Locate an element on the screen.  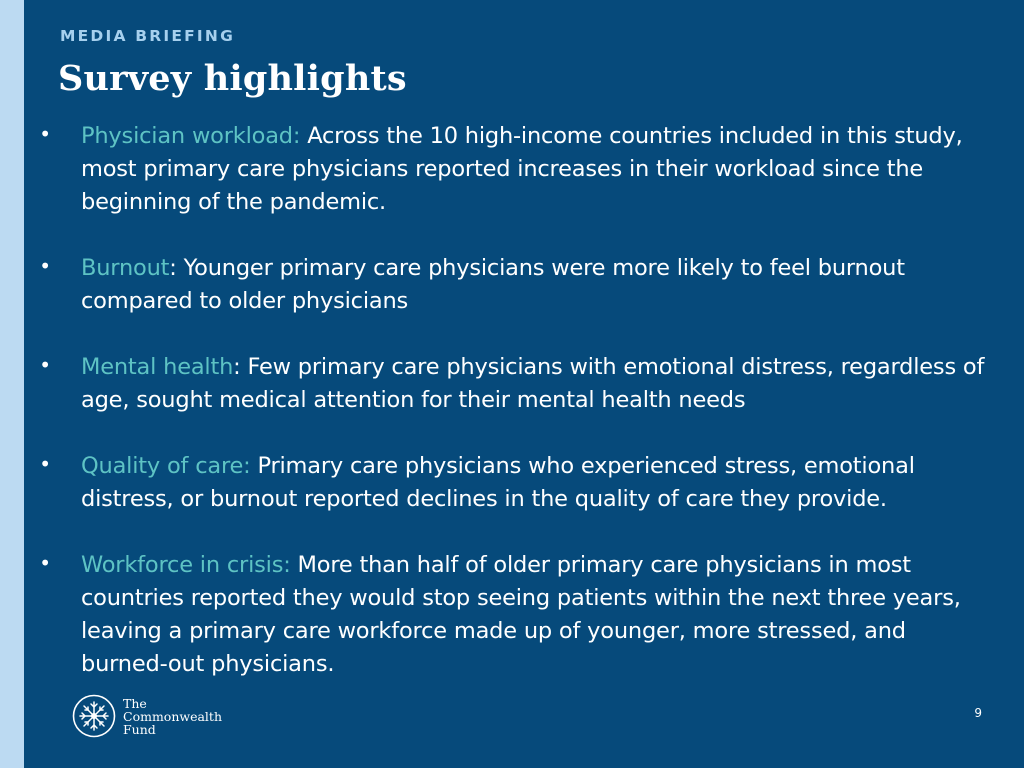
bullet-lead: Quality of care: is located at coordinates (166, 466).